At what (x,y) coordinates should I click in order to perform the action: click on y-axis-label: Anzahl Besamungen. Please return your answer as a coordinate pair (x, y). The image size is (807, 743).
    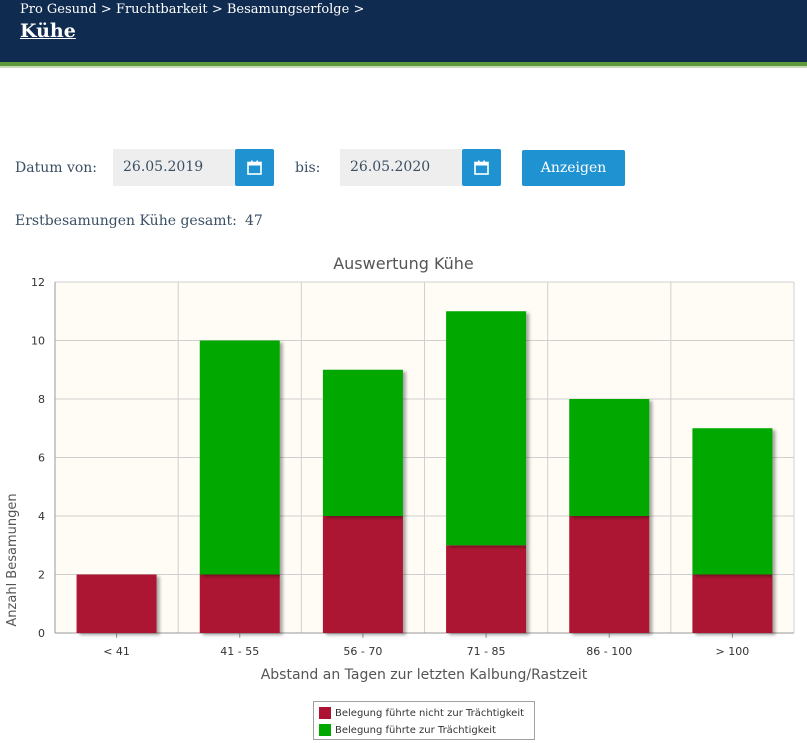
    Looking at the image, I should click on (12, 559).